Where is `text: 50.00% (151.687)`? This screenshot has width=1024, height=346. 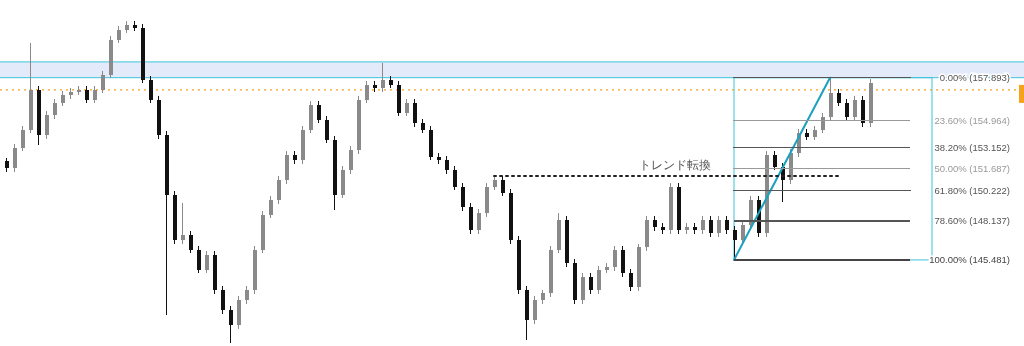 text: 50.00% (151.687) is located at coordinates (972, 169).